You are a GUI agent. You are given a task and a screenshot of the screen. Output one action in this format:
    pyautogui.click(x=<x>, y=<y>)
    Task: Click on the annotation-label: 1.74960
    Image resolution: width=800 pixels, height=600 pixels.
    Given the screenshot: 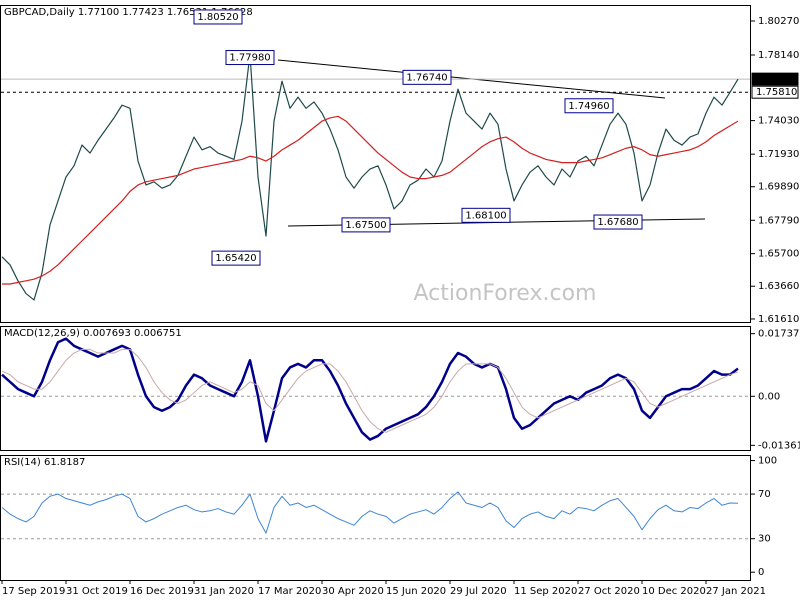 What is the action you would take?
    pyautogui.click(x=588, y=106)
    